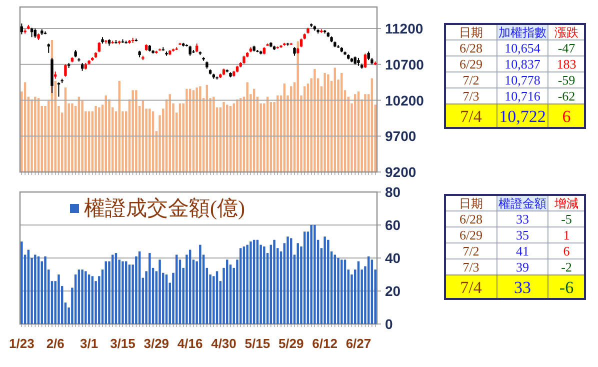  What do you see at coordinates (566, 33) in the screenshot?
I see `category-label: 漲跌` at bounding box center [566, 33].